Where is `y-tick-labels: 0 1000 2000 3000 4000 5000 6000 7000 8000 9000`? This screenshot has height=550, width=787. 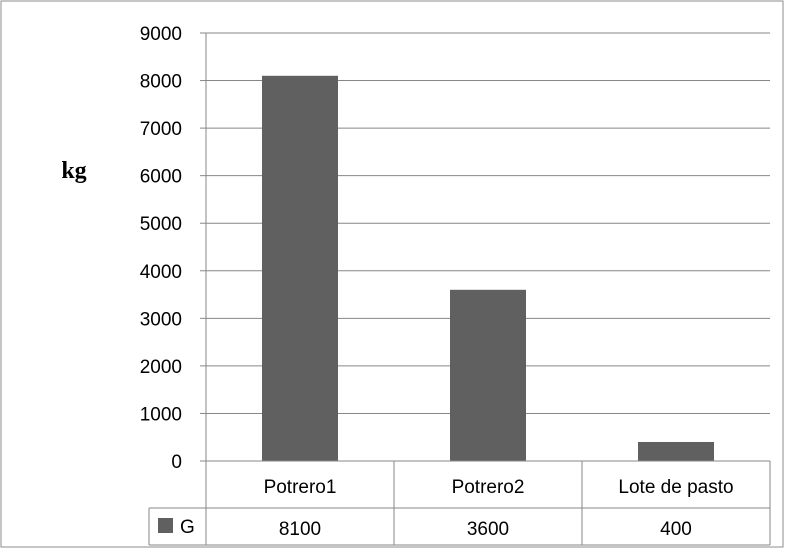 y-tick-labels: 0 1000 2000 3000 4000 5000 6000 7000 8000 9000 is located at coordinates (161, 248).